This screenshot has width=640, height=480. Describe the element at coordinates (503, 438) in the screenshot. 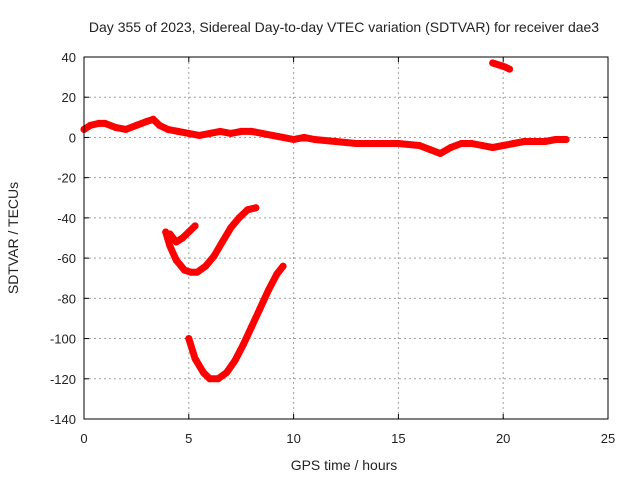

I see `x-tick-label: 20` at that location.